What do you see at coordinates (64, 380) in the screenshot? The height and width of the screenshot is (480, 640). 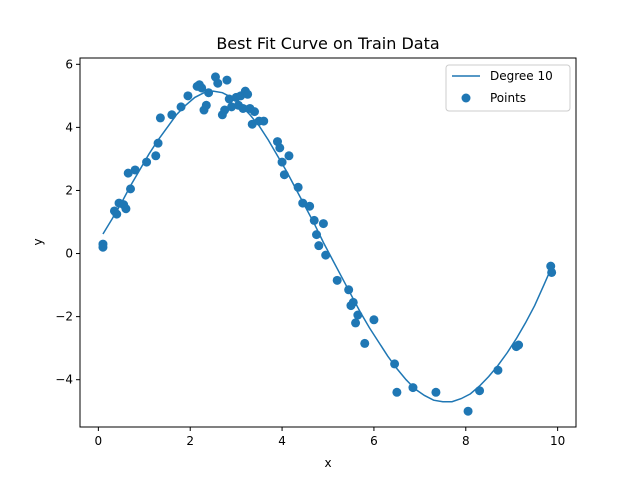 I see `y-tick-label: −4` at bounding box center [64, 380].